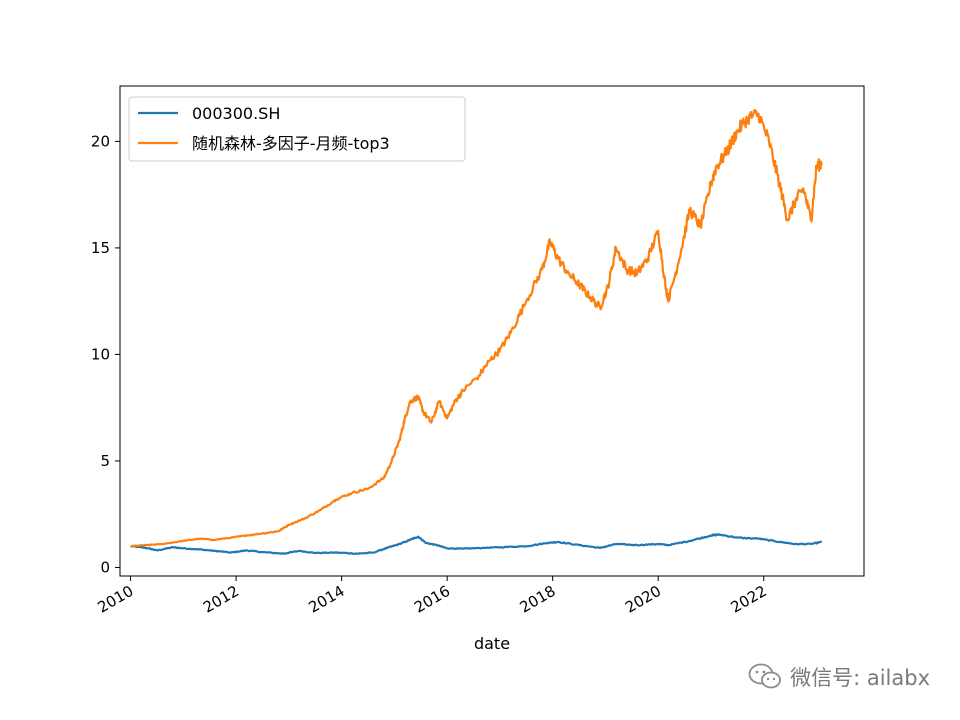 This screenshot has width=960, height=720. Describe the element at coordinates (100, 248) in the screenshot. I see `y-tick-label: 15` at that location.